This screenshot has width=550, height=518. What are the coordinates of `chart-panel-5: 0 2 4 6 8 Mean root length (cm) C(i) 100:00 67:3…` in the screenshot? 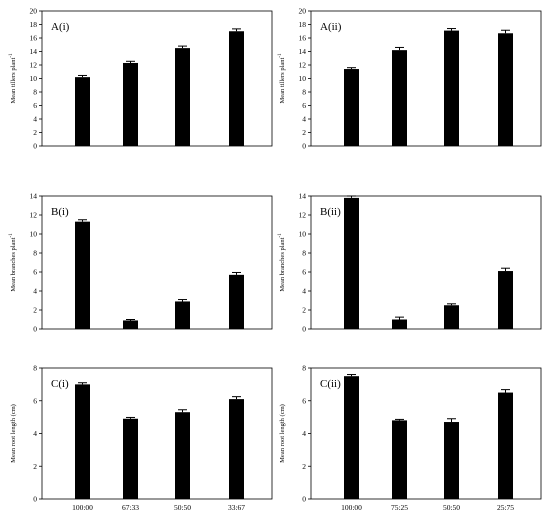 It's located at (141, 438).